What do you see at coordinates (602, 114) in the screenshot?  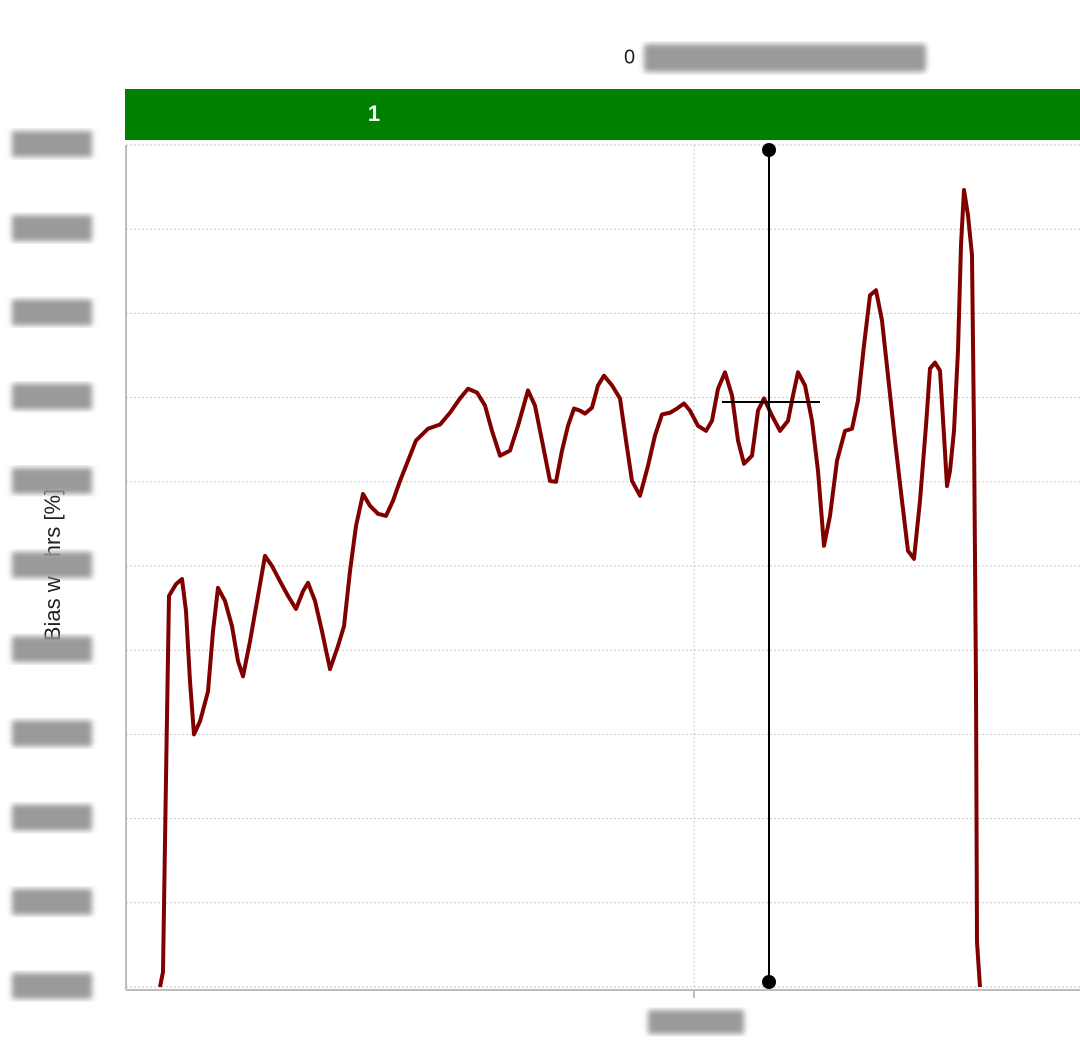 I see `segment-band` at bounding box center [602, 114].